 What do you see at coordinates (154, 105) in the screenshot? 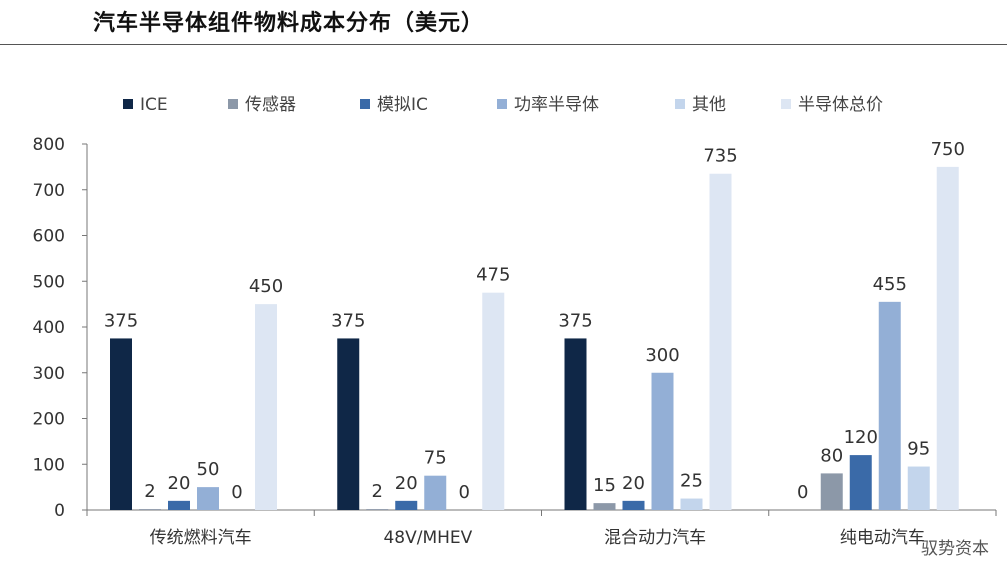
I see `legend-label: ICE` at bounding box center [154, 105].